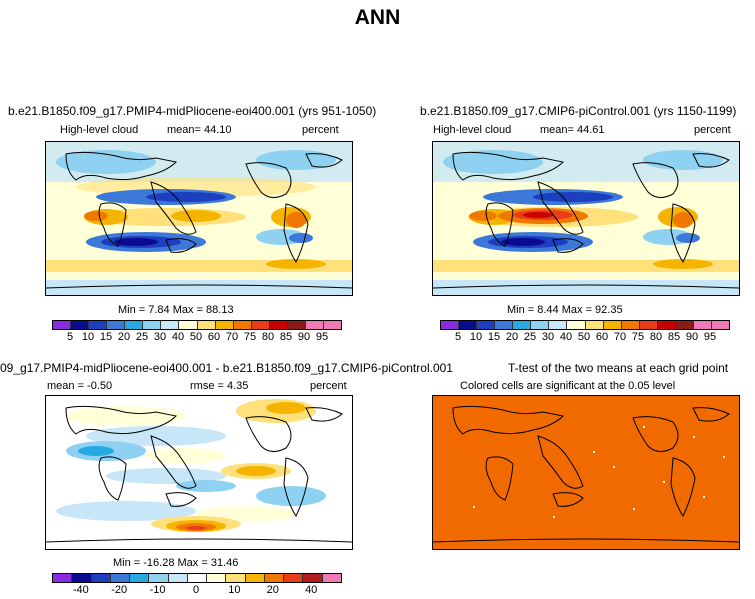  What do you see at coordinates (712, 130) in the screenshot?
I see `panel-tr-units: percent` at bounding box center [712, 130].